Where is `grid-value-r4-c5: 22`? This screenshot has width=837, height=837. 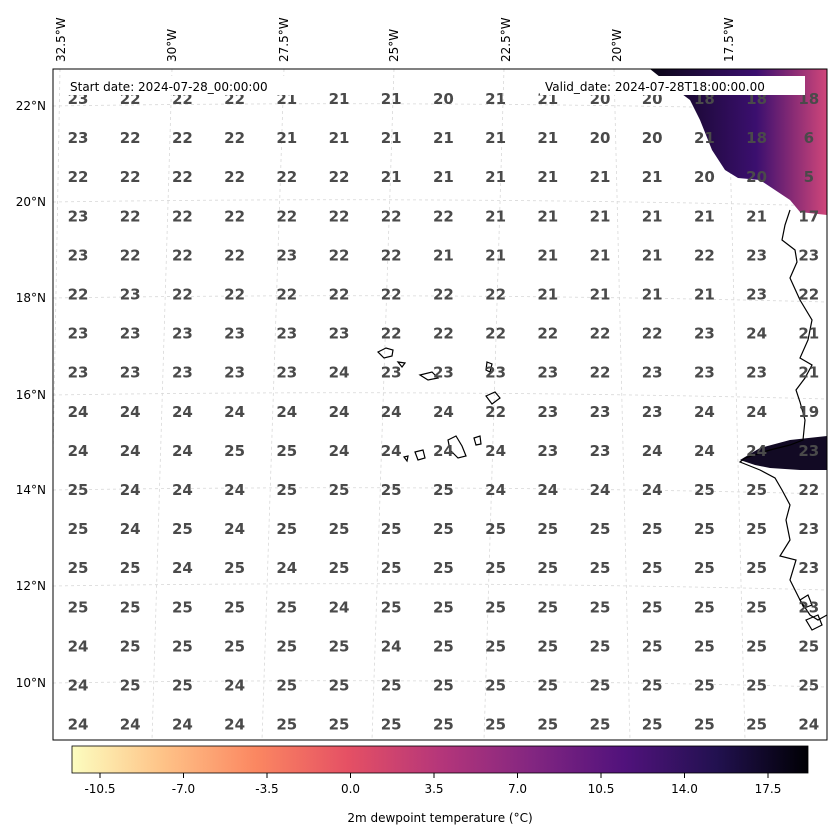
grid-value-r4-c5: 22 is located at coordinates (339, 255).